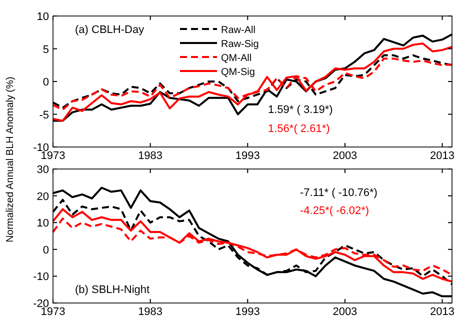 The height and width of the screenshot is (323, 474). I want to click on text: (b) SBLH-Night, so click(112, 290).